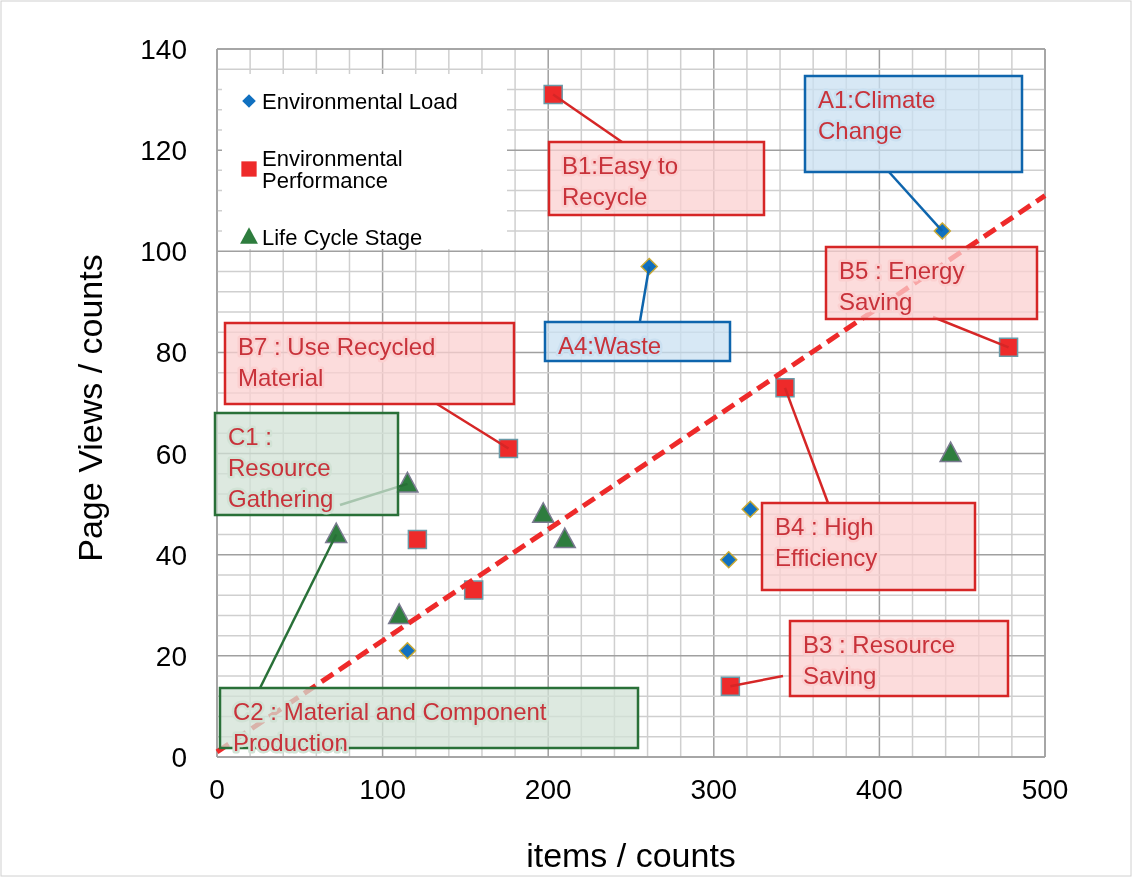  I want to click on legend-label: Environmental Performance, so click(332, 169).